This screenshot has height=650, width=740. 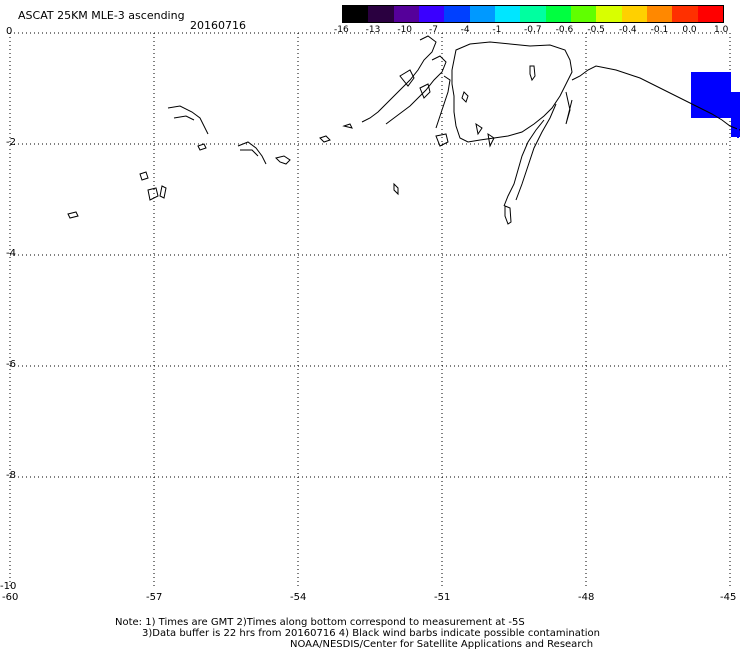 What do you see at coordinates (512, 92) in the screenshot?
I see `marajo-island` at bounding box center [512, 92].